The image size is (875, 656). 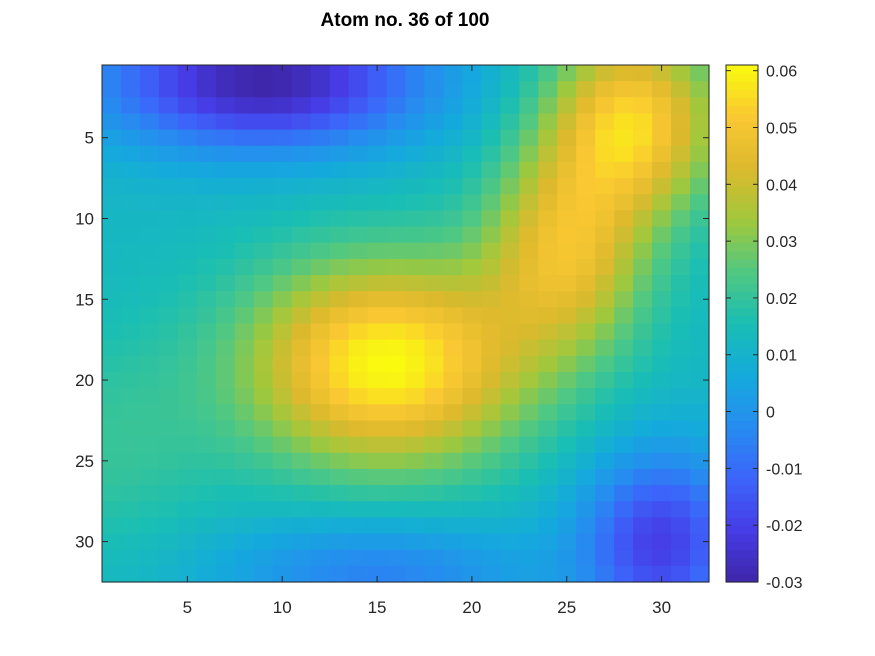 What do you see at coordinates (405, 20) in the screenshot?
I see `chart-title: Atom no. 36 of 100` at bounding box center [405, 20].